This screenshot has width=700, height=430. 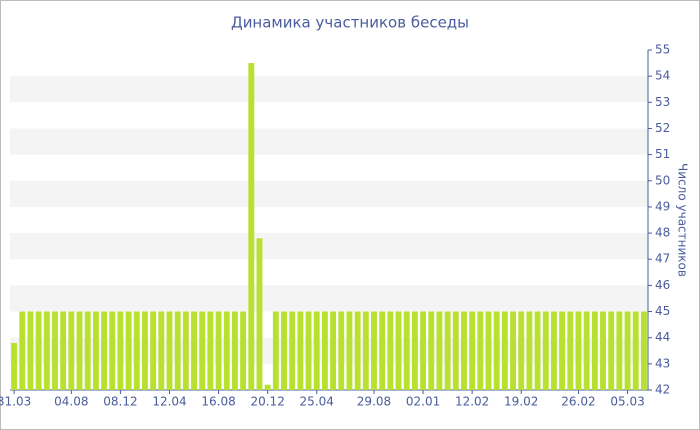 What do you see at coordinates (627, 402) in the screenshot?
I see `x-tick-label: 05.03` at bounding box center [627, 402].